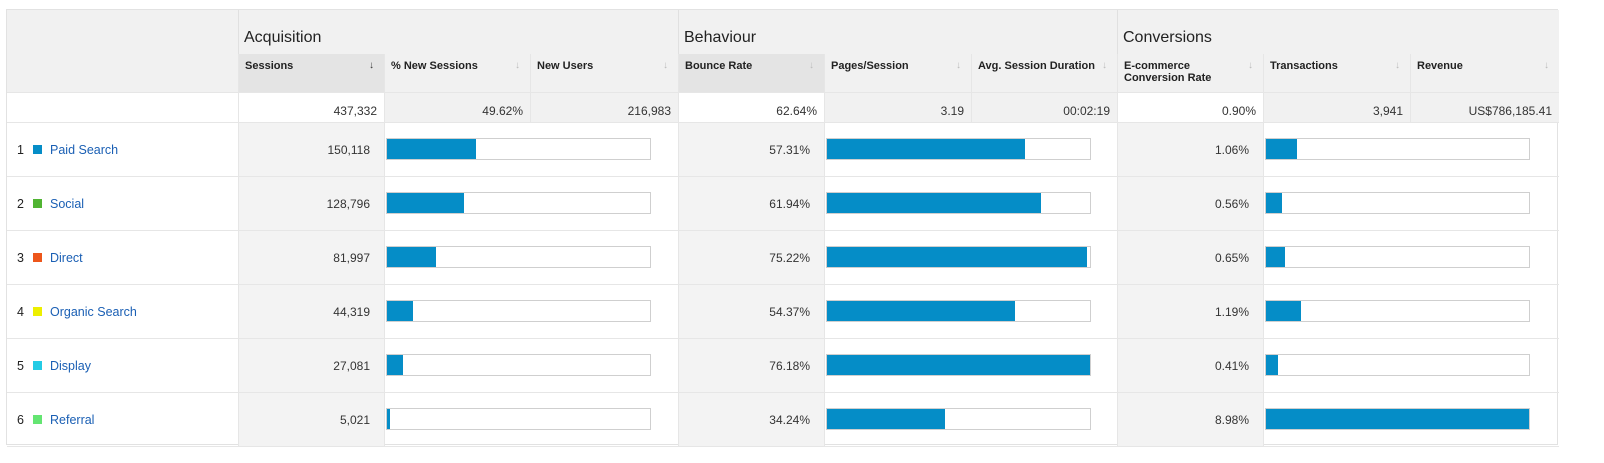  Describe the element at coordinates (70, 365) in the screenshot. I see `channel-link: Display` at that location.